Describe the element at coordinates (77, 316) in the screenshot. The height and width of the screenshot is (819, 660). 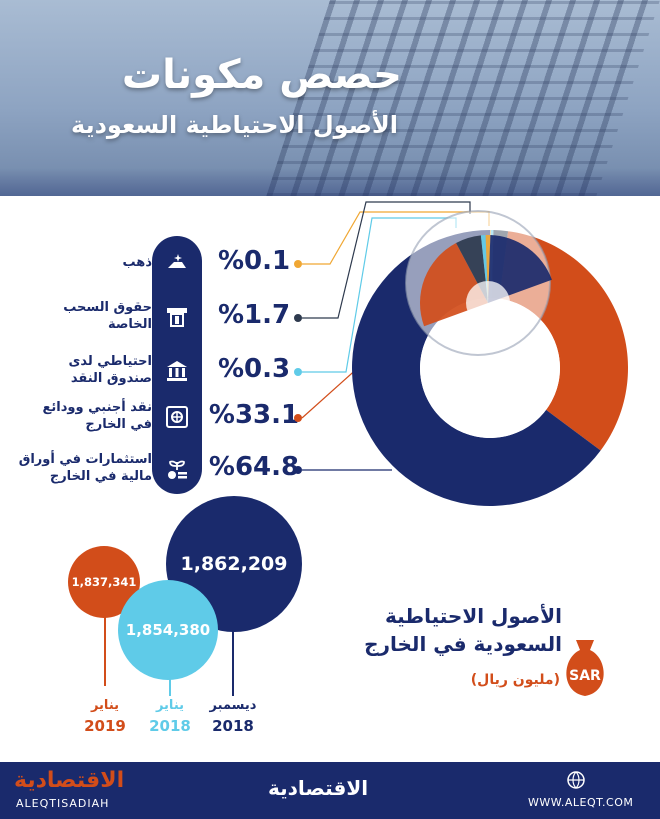
I see `breakdown-label: حقوق السحب الخاصة` at that location.